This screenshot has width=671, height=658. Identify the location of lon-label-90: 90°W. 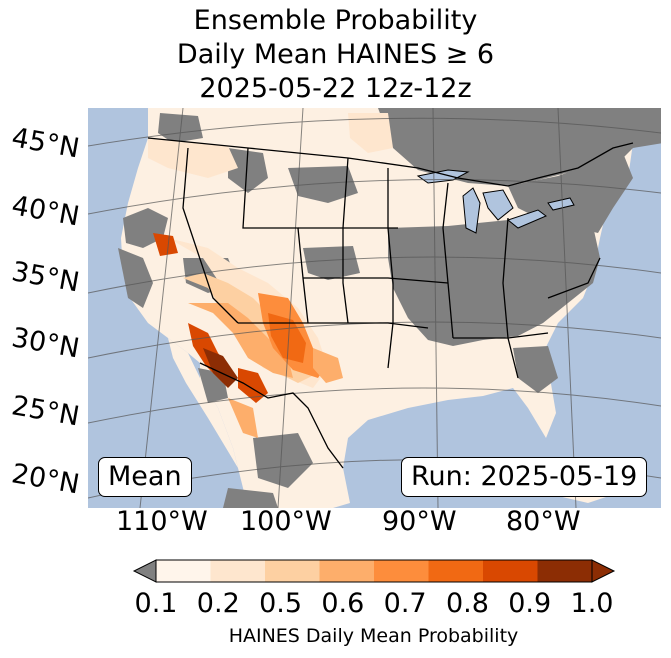
(419, 521).